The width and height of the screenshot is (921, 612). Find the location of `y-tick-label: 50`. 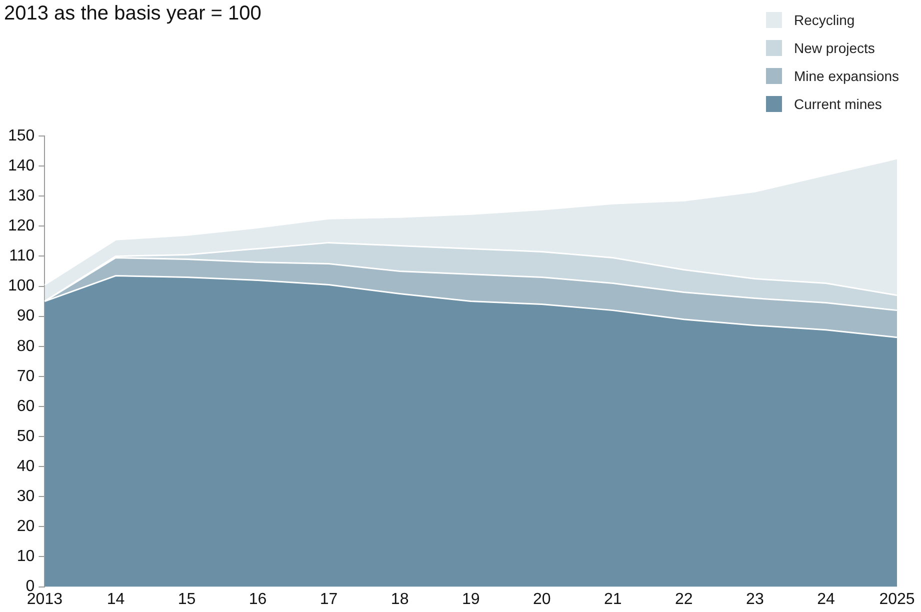

y-tick-label: 50 is located at coordinates (25, 436).